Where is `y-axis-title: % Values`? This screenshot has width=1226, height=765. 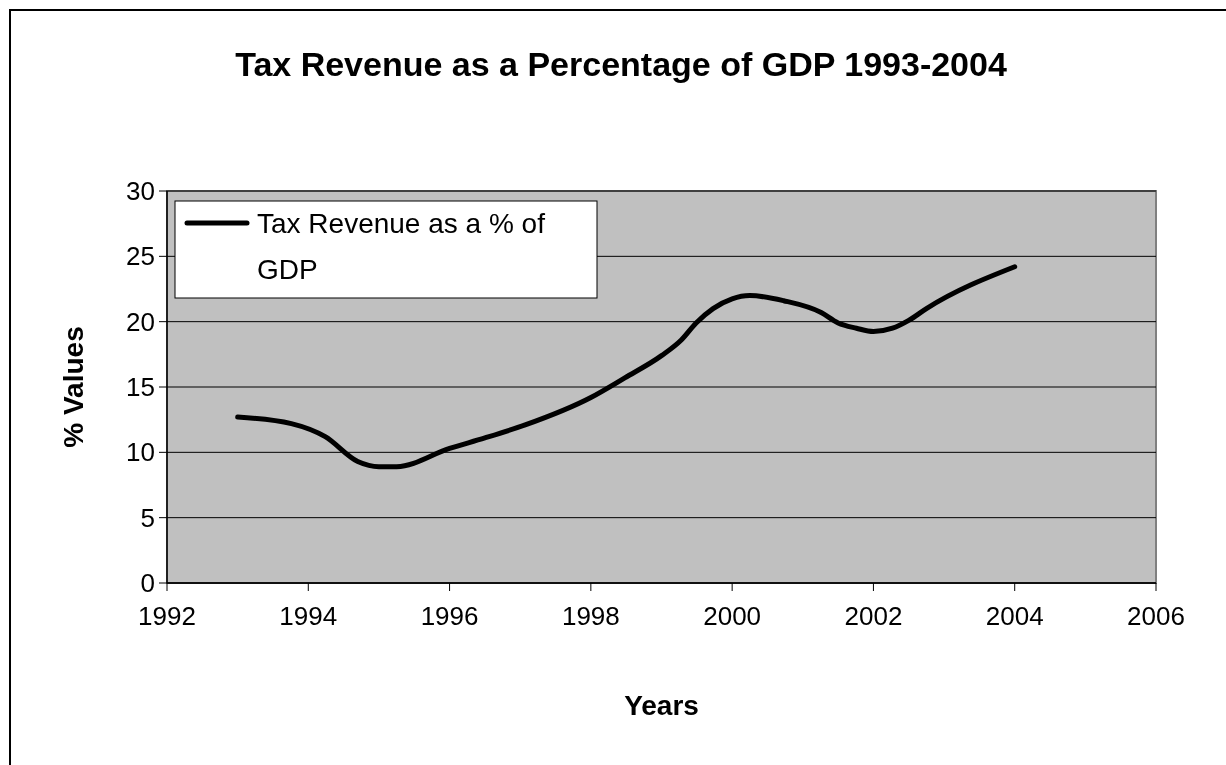
y-axis-title: % Values is located at coordinates (73, 387).